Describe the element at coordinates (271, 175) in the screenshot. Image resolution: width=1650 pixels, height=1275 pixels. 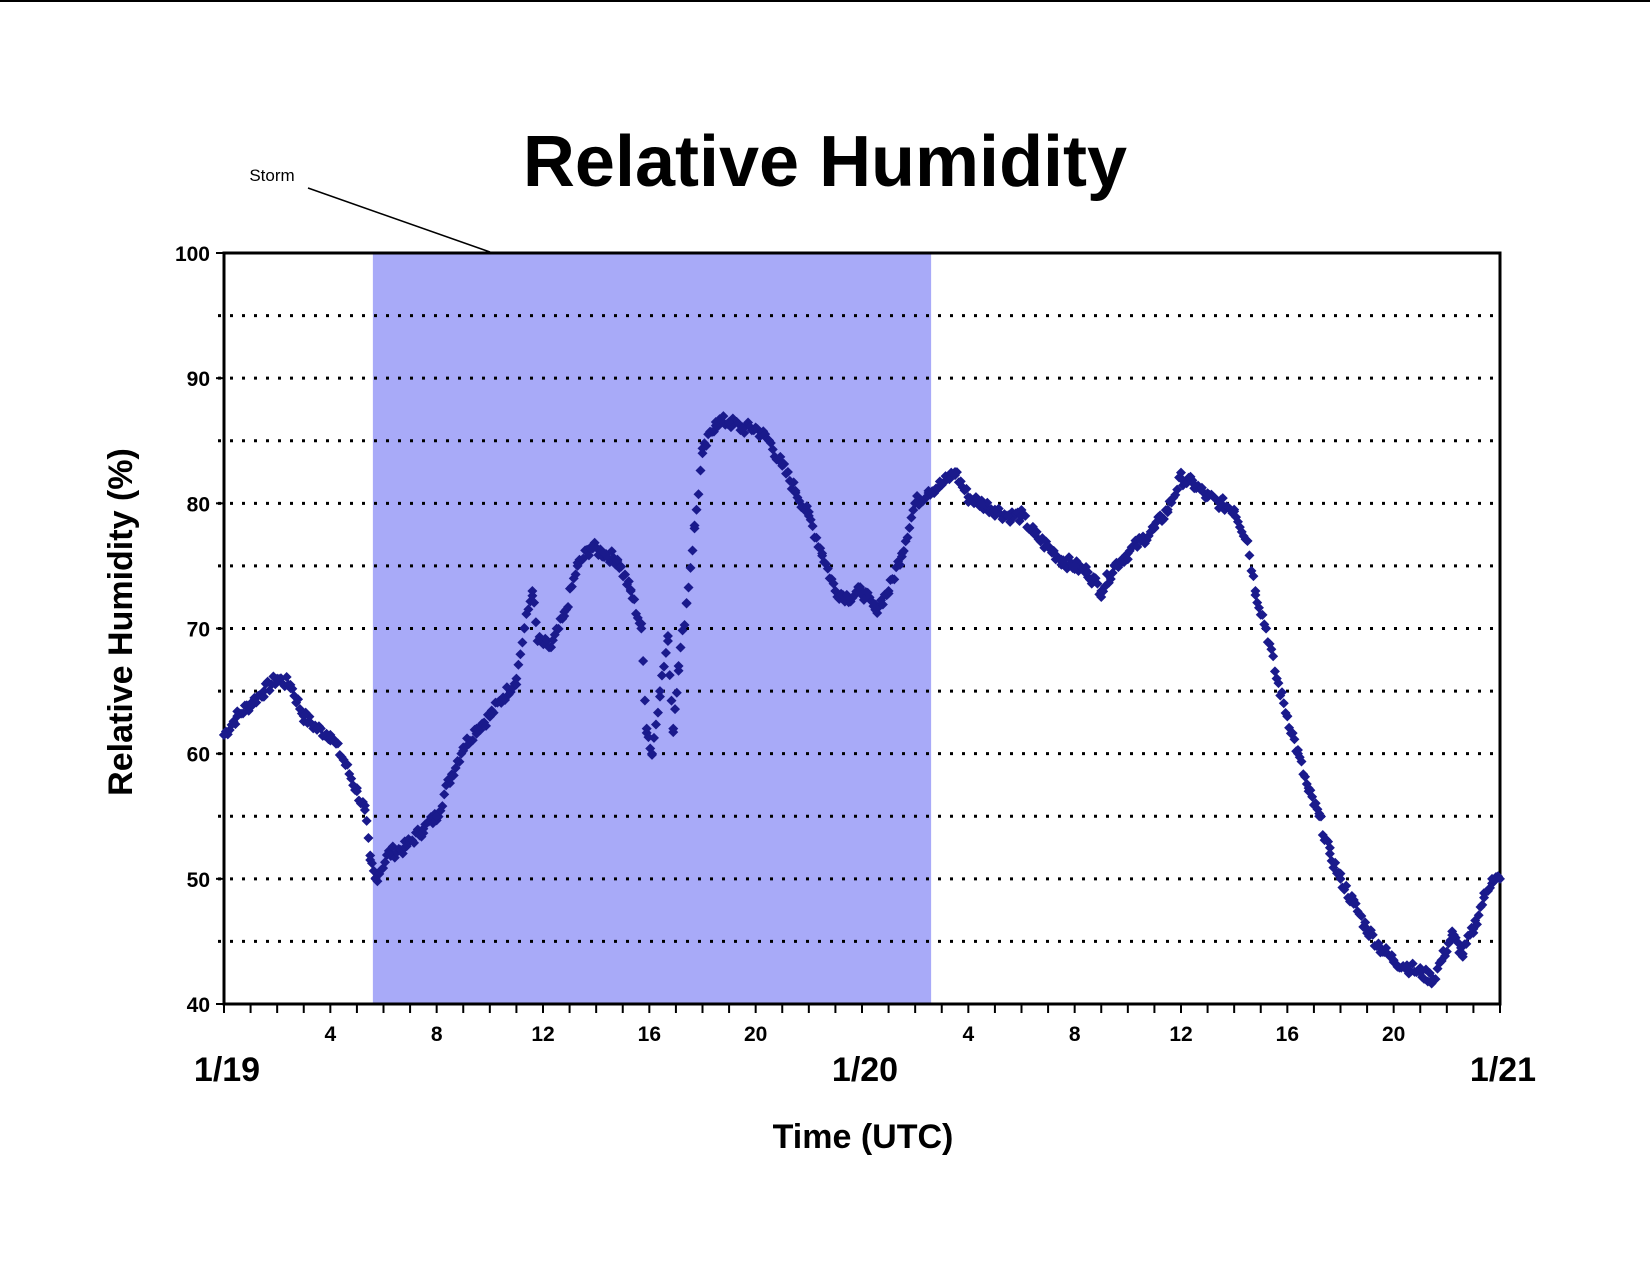
I see `storm-annotation-label: Storm` at that location.